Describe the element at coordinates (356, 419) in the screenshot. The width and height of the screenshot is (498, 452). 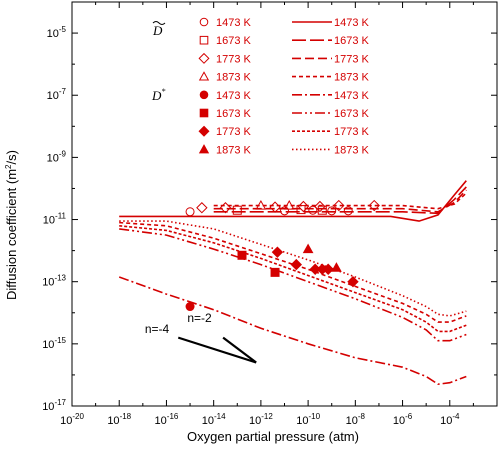
I see `x-tick-label: 10⁻⁸` at that location.